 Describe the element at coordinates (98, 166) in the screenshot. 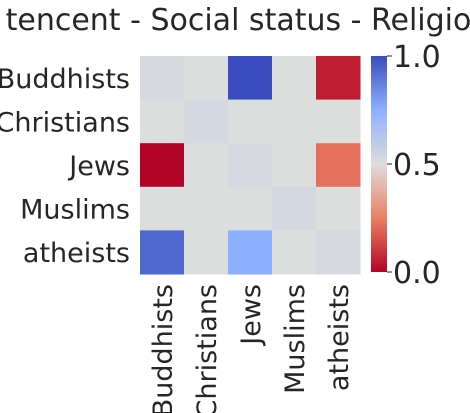

I see `row-label: Jews` at that location.